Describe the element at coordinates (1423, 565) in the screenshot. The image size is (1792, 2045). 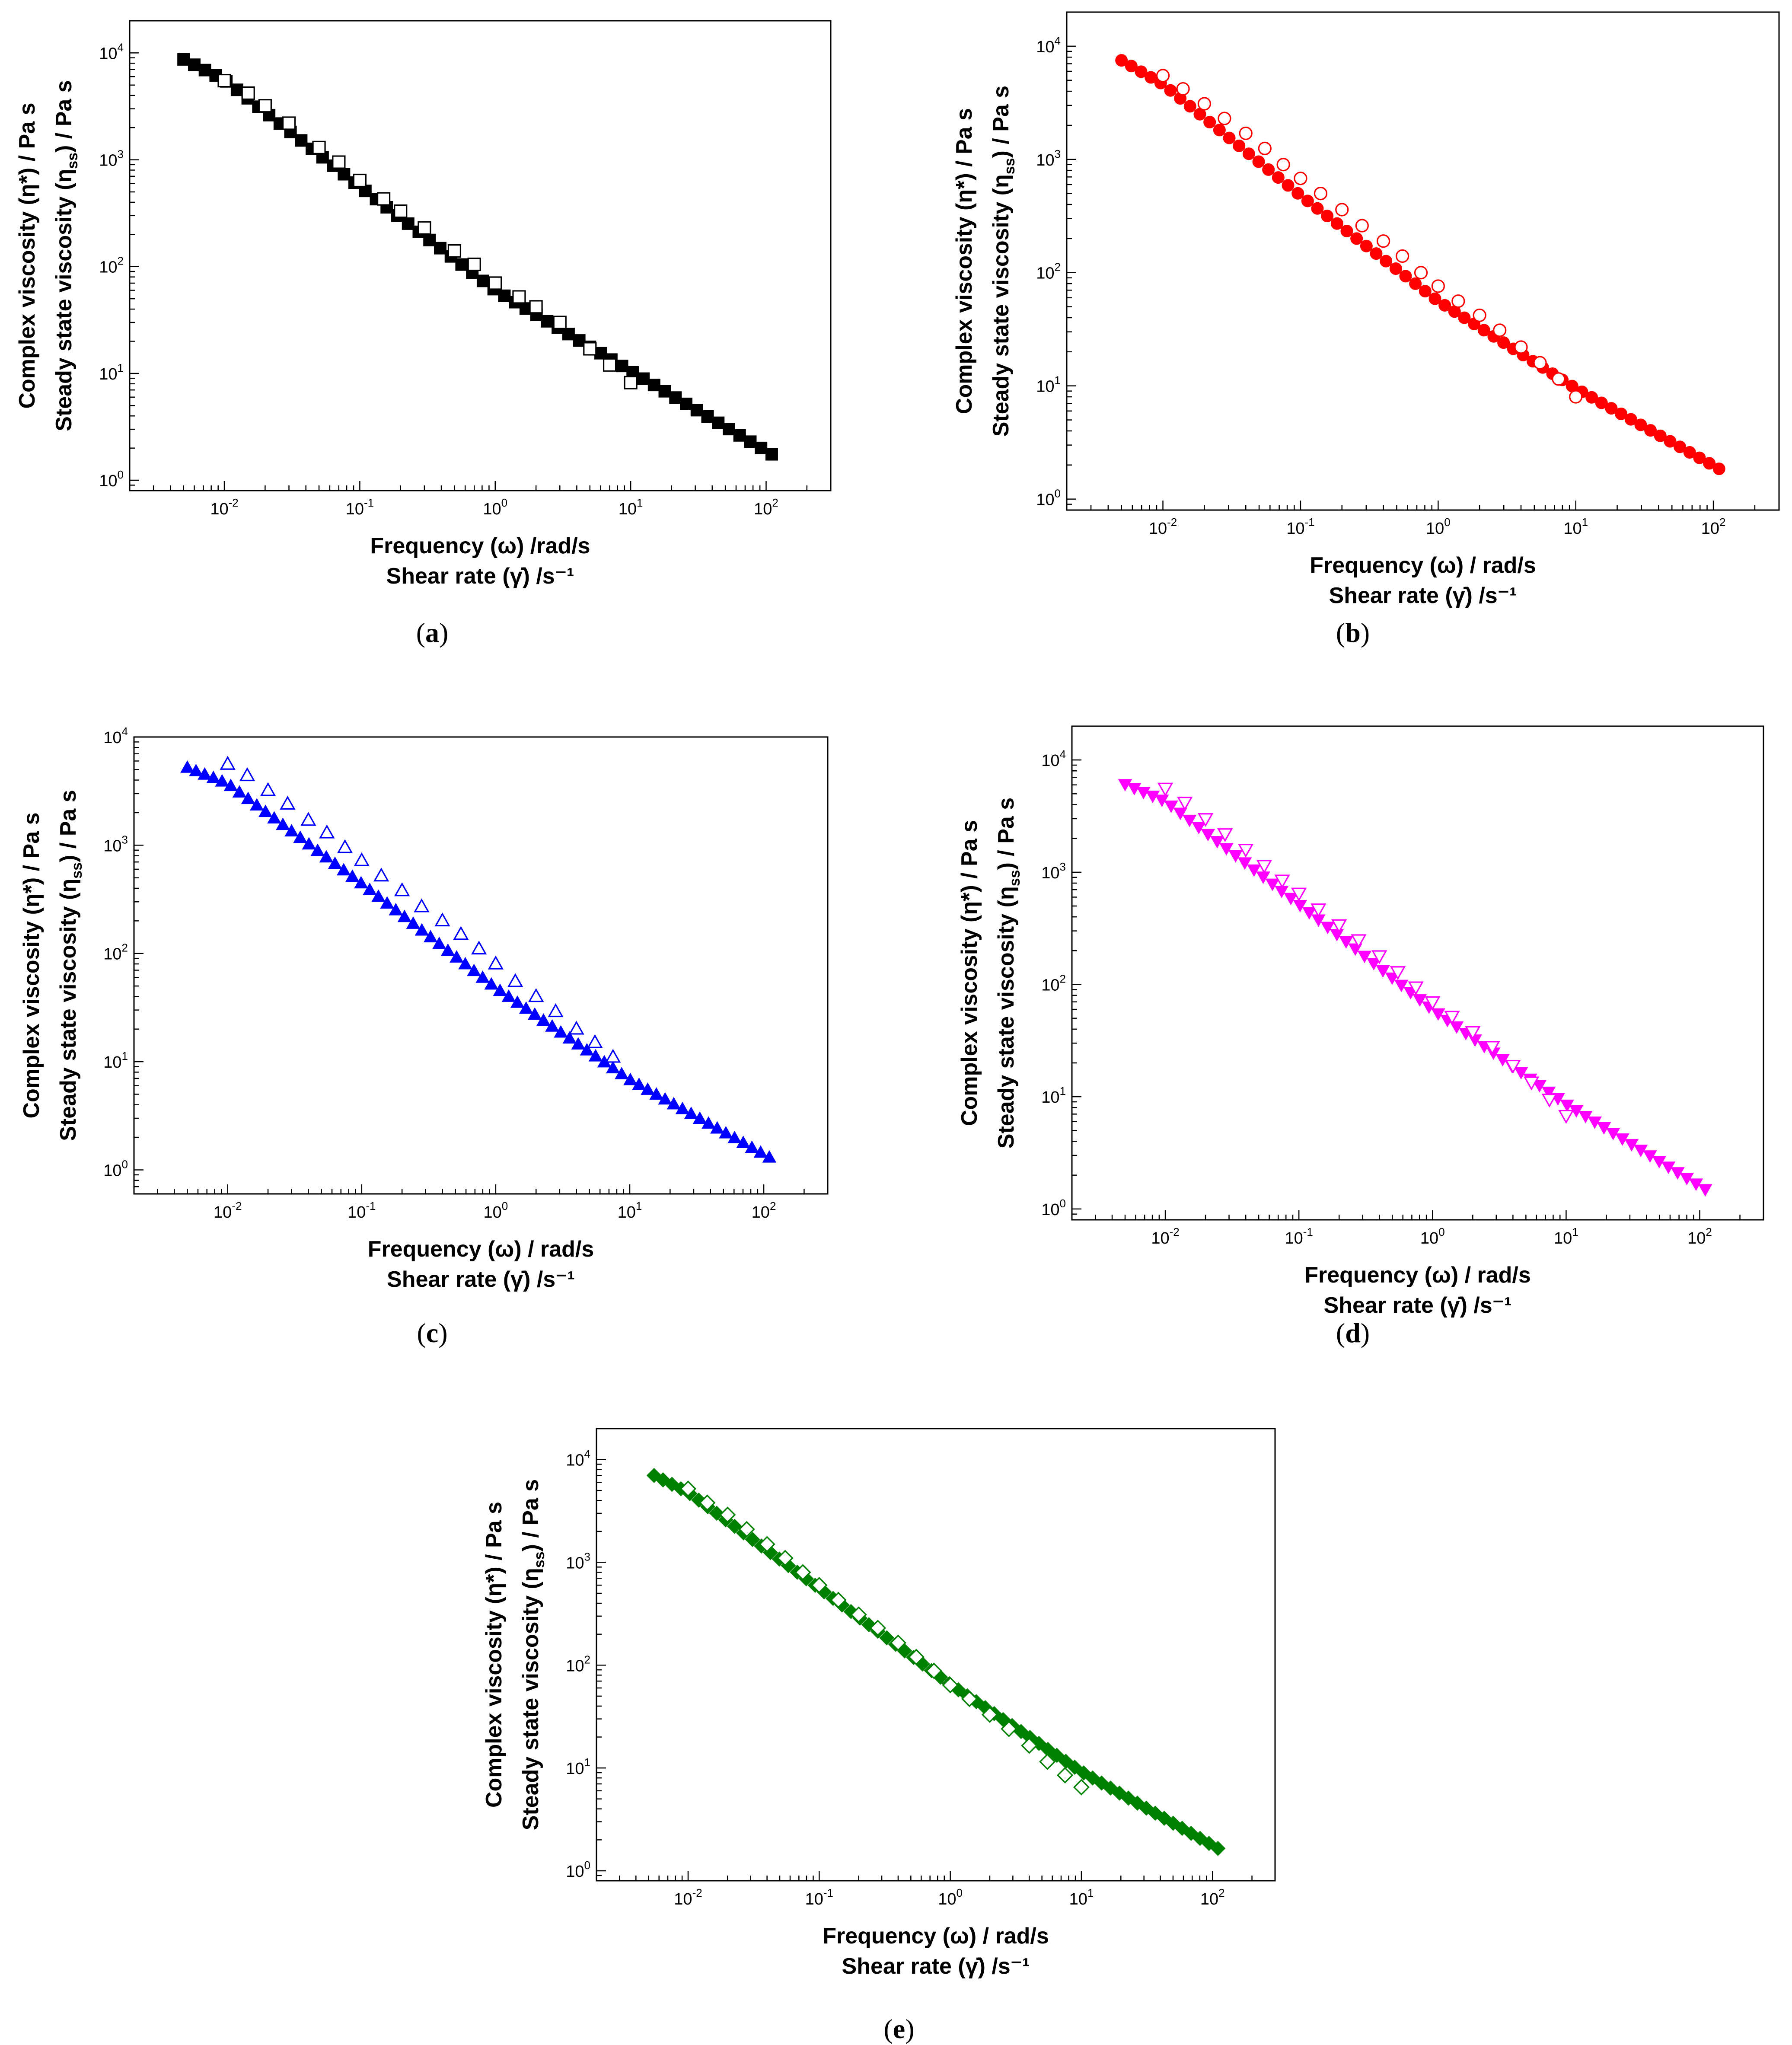
I see `x-axis-title: Frequency (ω) / rad/s` at that location.